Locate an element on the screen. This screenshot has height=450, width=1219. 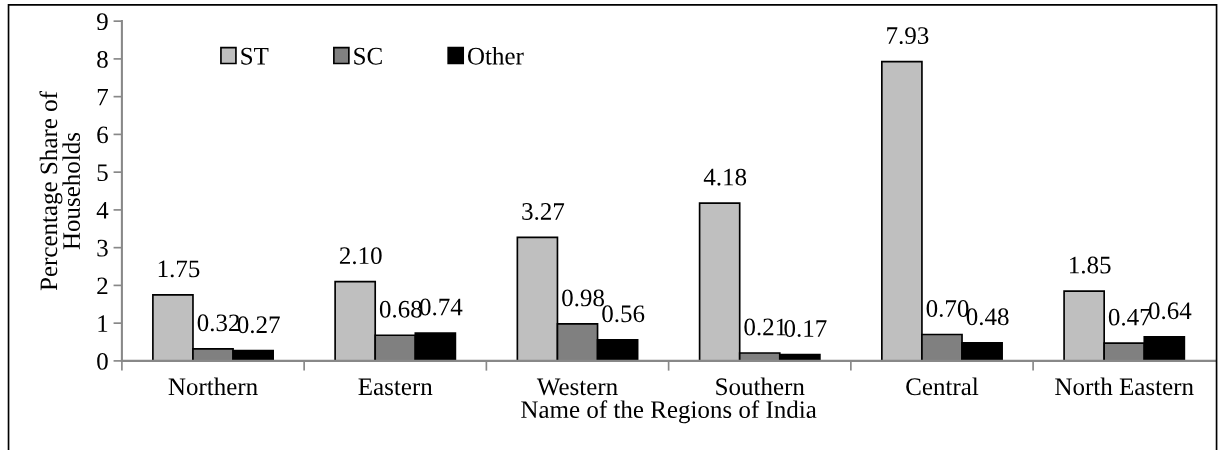
x-tick-label: North Eastern is located at coordinates (1124, 386).